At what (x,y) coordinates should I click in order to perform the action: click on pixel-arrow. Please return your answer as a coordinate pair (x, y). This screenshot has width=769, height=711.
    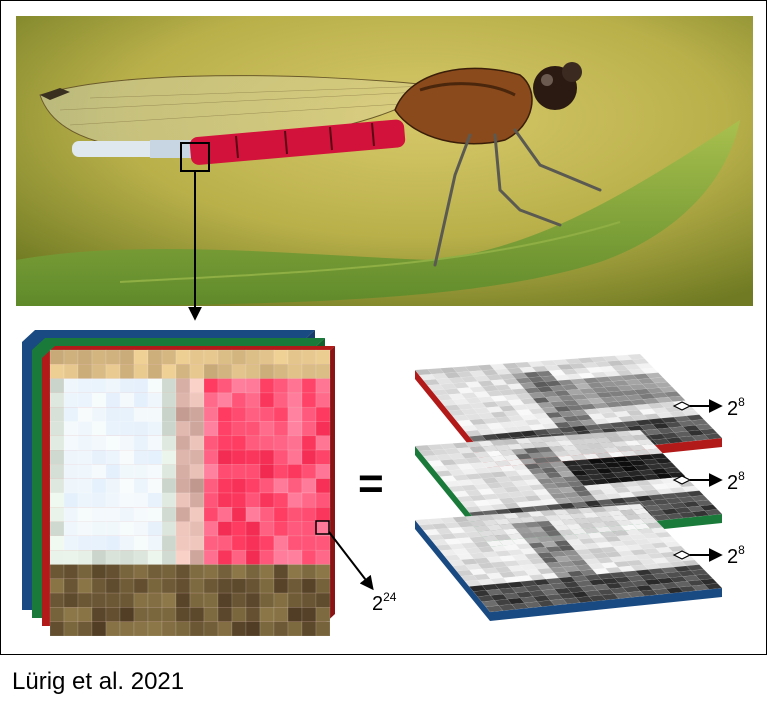
    Looking at the image, I should click on (351, 561).